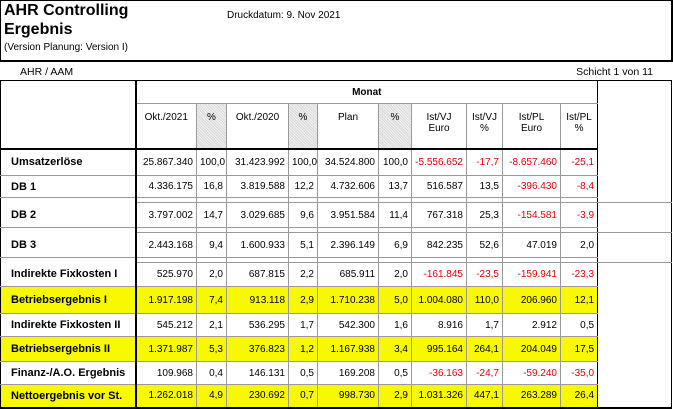 The width and height of the screenshot is (673, 409). What do you see at coordinates (166, 373) in the screenshot?
I see `value-cell: 109.968` at bounding box center [166, 373].